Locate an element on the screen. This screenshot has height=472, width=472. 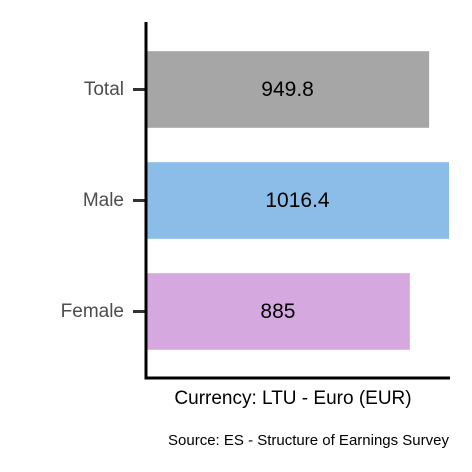
bar-female is located at coordinates (278, 311).